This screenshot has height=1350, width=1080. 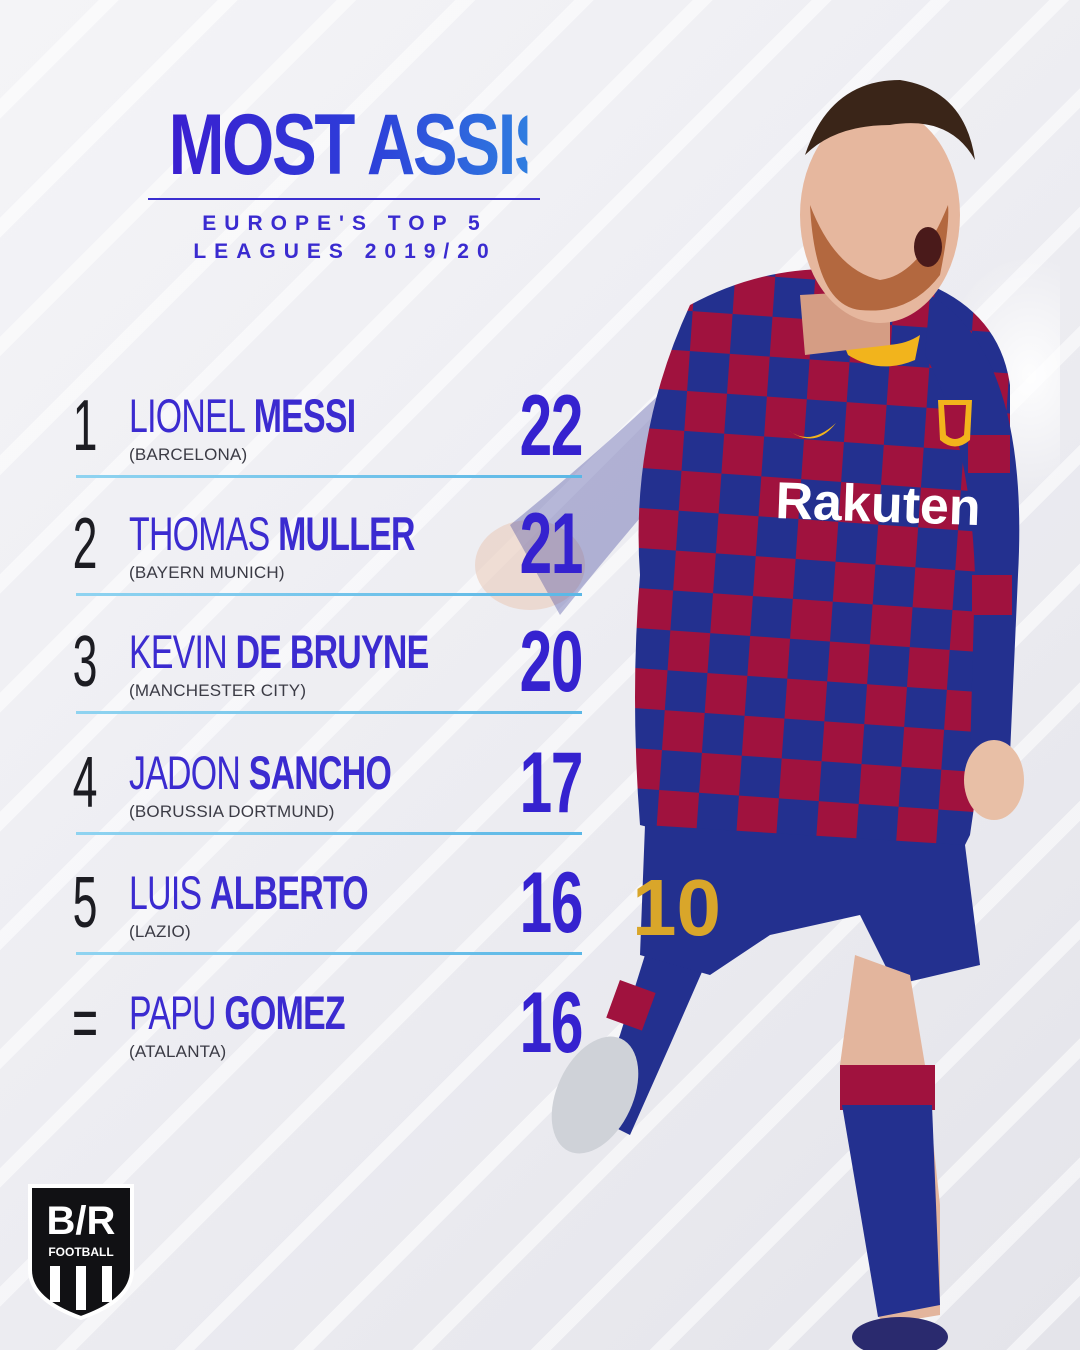 I want to click on player-last-name: MESSI, so click(x=304, y=415).